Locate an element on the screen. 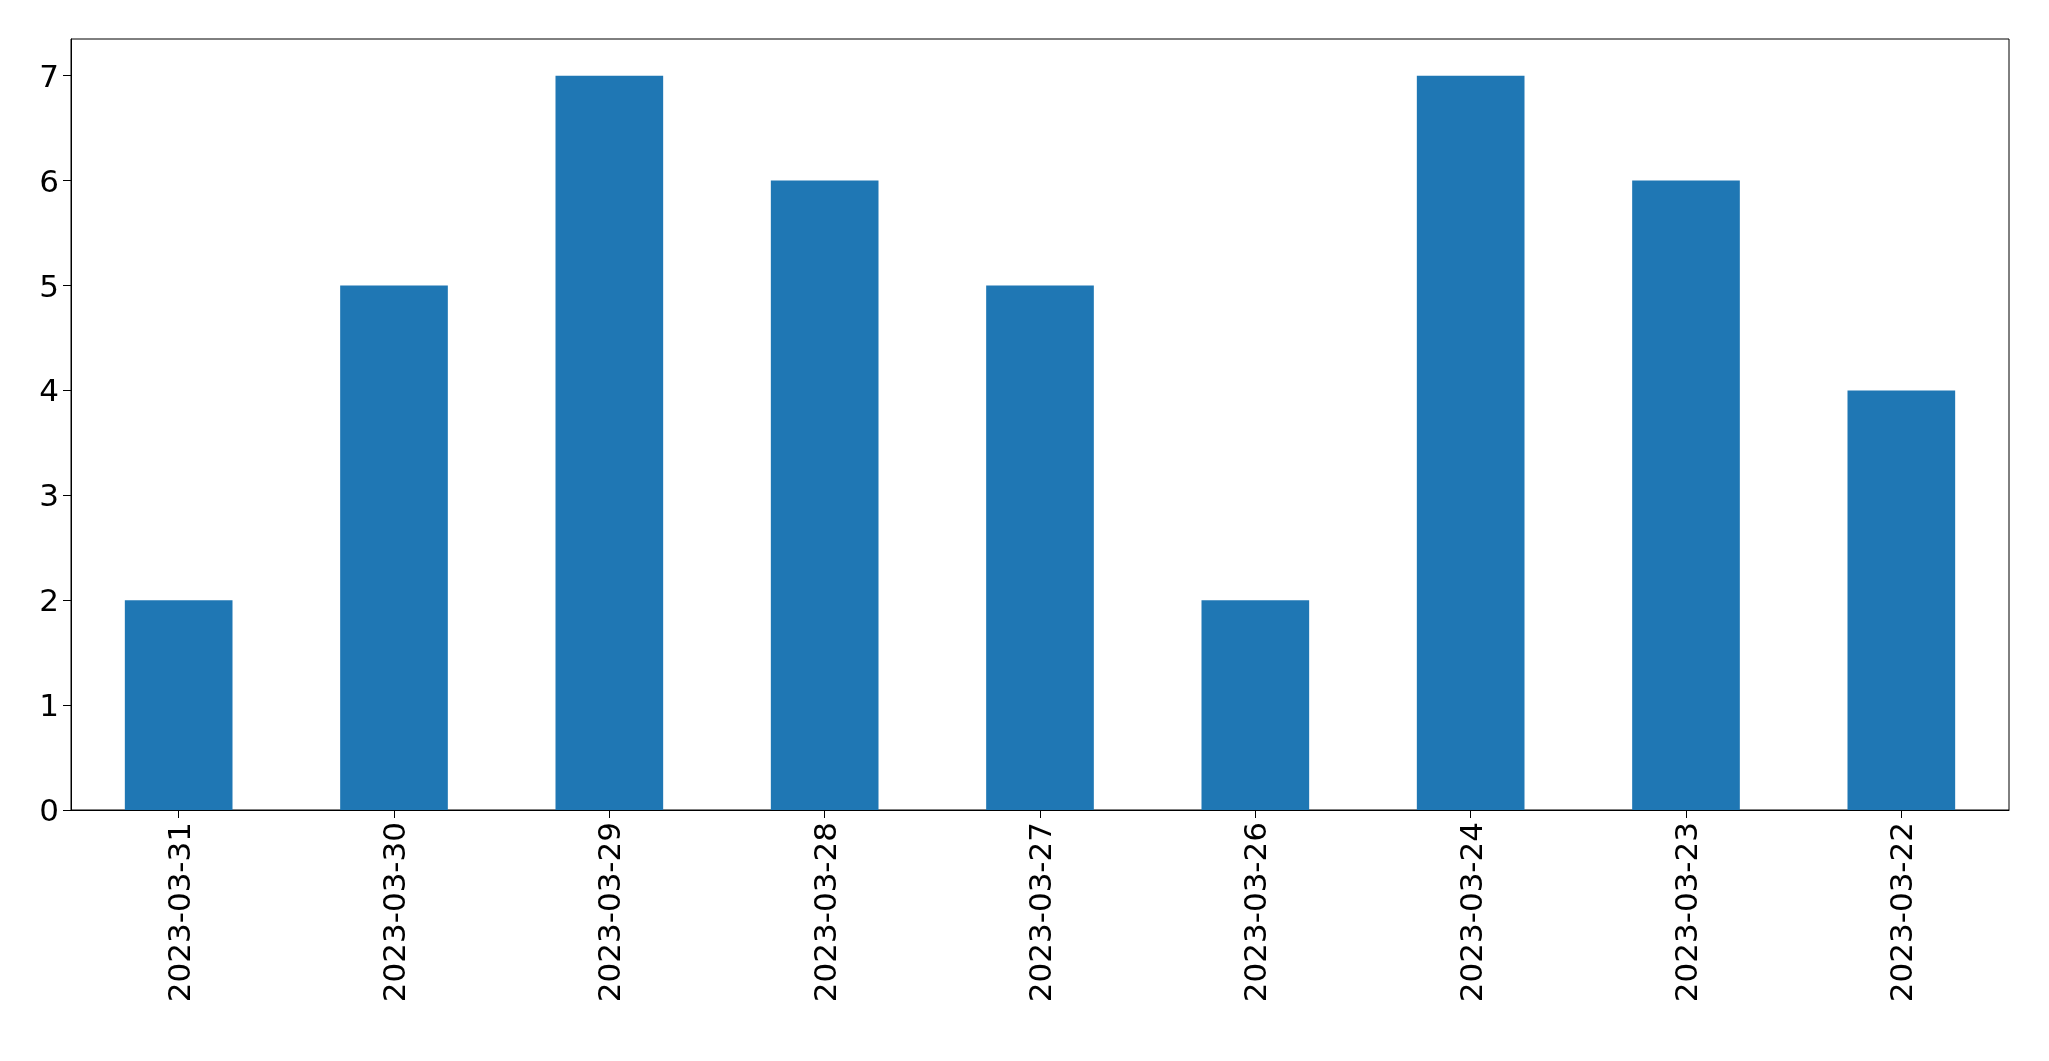  y-tick-label: 1 is located at coordinates (49, 705).